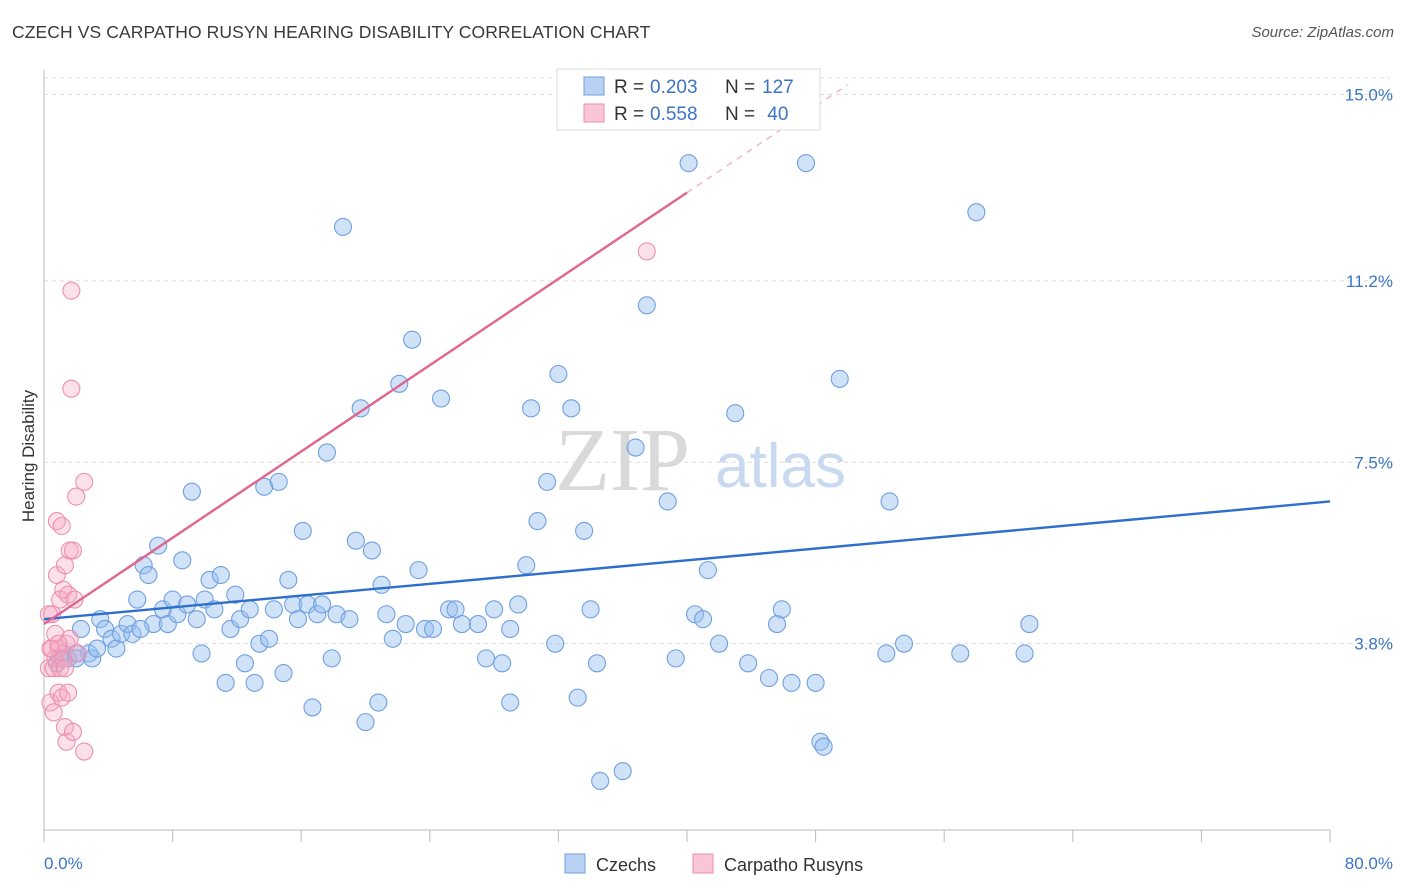 This screenshot has width=1406, height=892. Describe the element at coordinates (793, 865) in the screenshot. I see `bottom-legend-carpatho-rusyns: Carpatho Rusyns` at that location.